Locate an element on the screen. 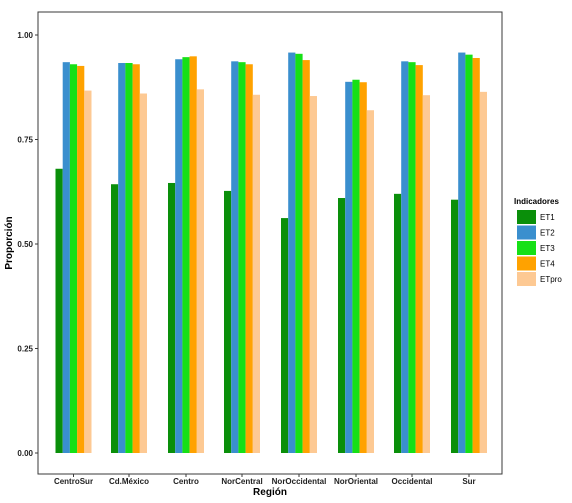 This screenshot has width=572, height=503. y-tick-label: 0.00 is located at coordinates (25, 453).